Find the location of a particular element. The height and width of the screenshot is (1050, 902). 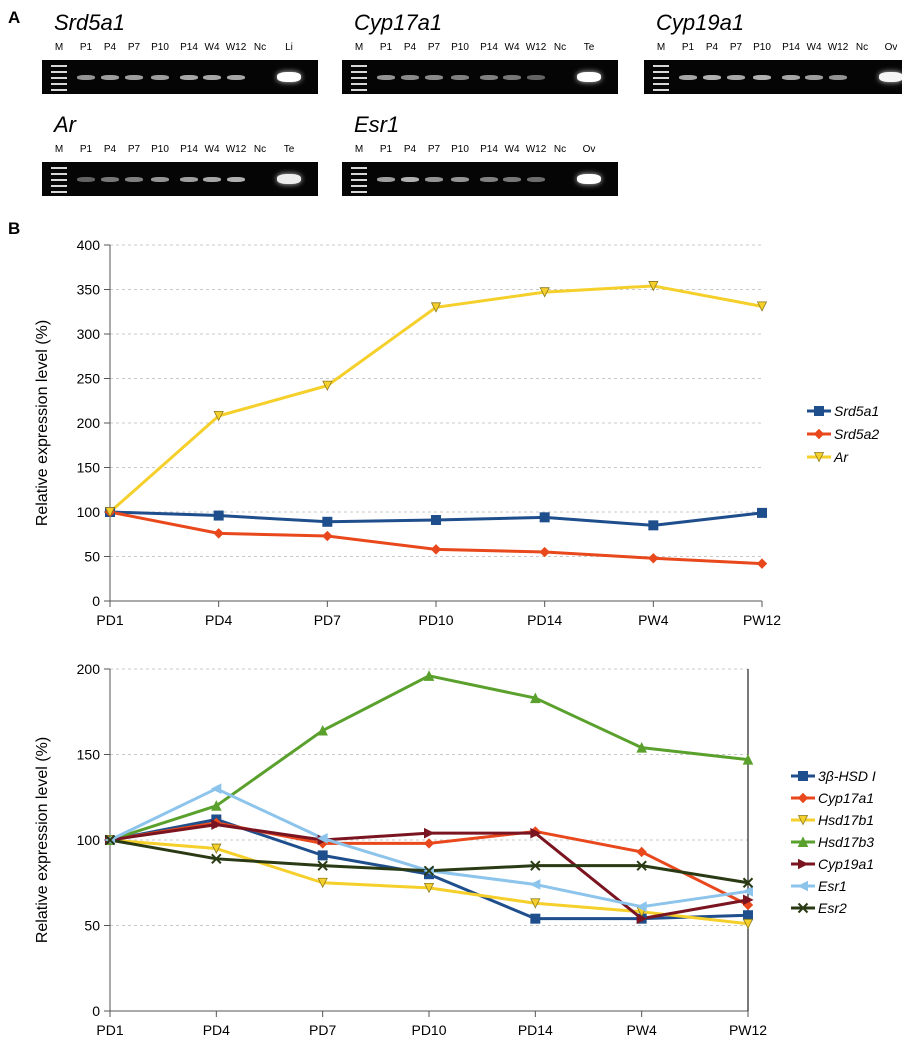

legend-item: Srd5a2 is located at coordinates (854, 434).